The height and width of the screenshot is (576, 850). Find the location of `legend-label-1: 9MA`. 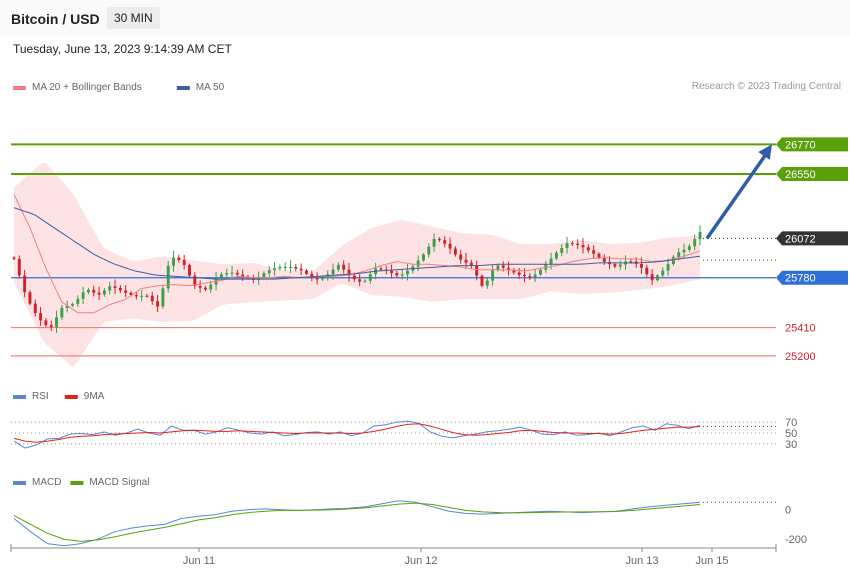

legend-label-1: 9MA is located at coordinates (94, 396).